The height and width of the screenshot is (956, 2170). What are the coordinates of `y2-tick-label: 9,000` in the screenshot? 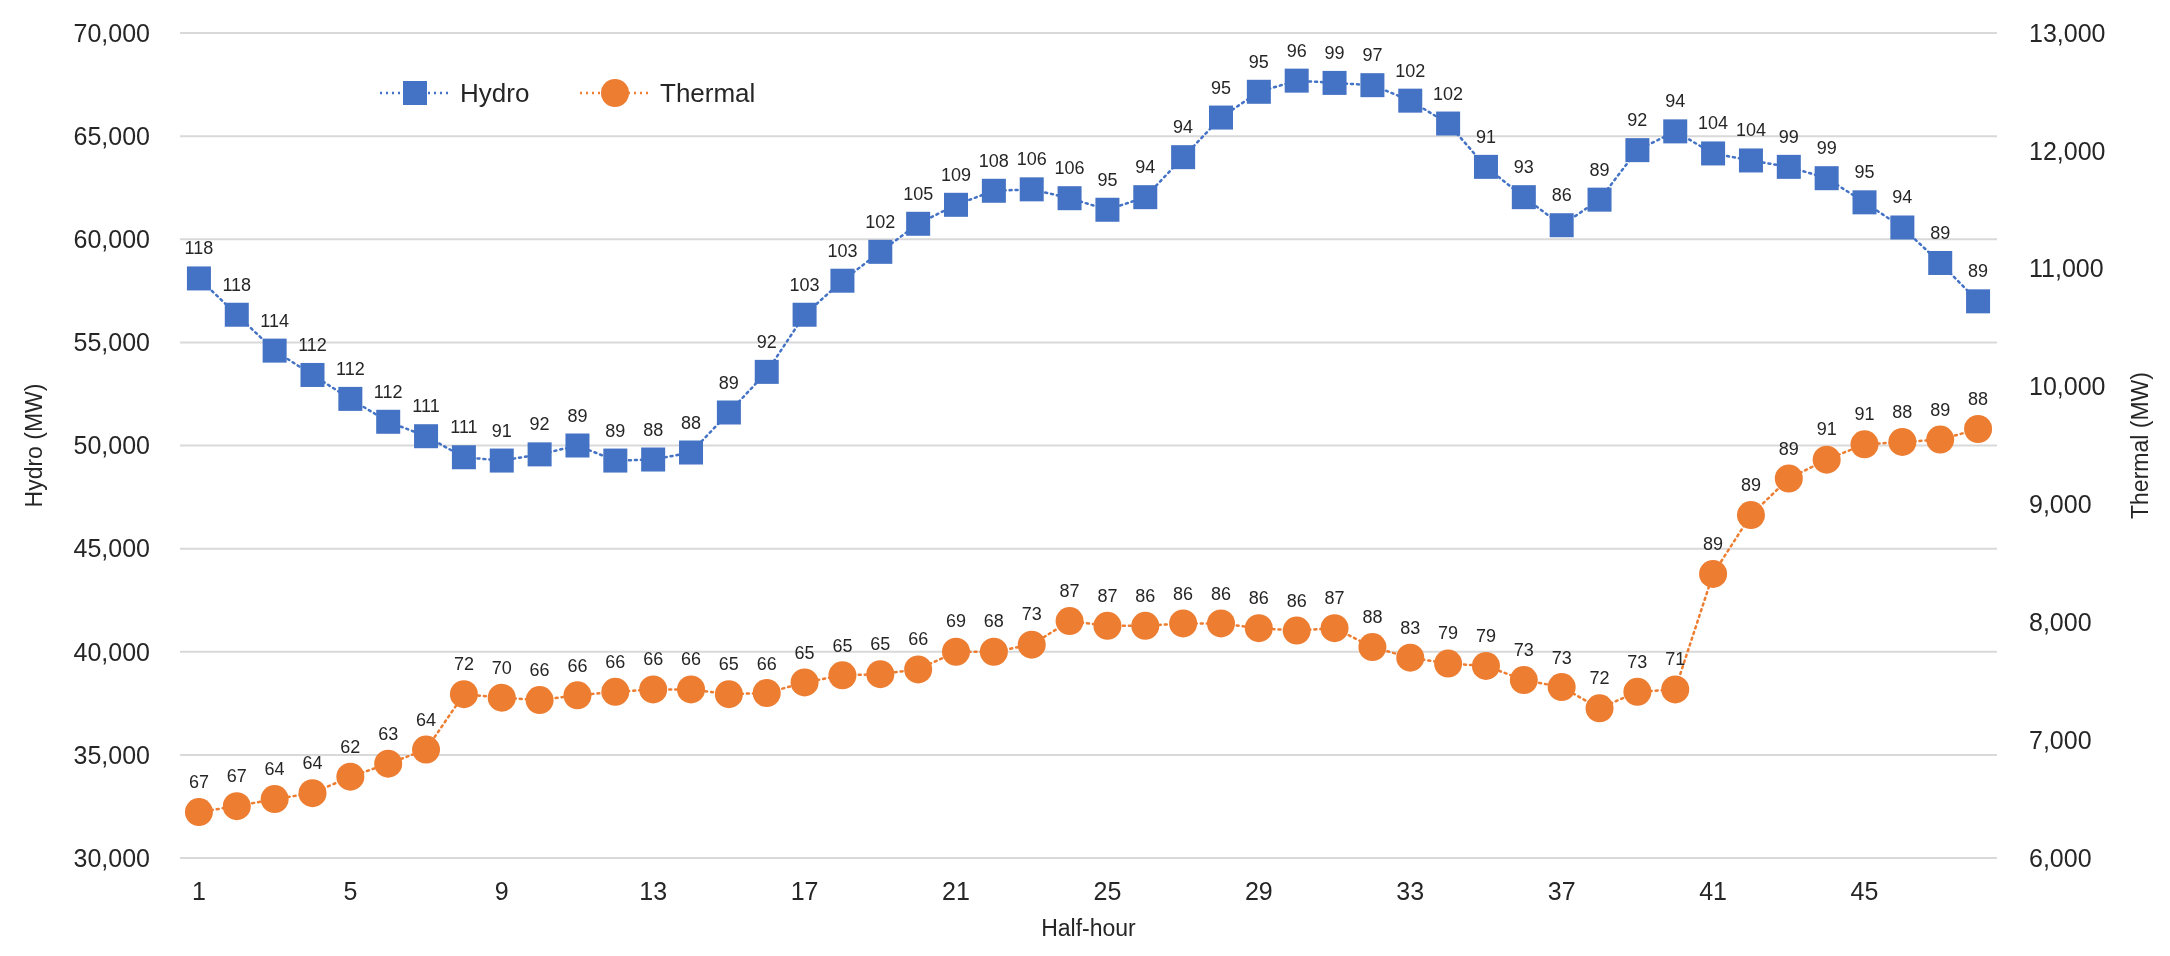 It's located at (2060, 504).